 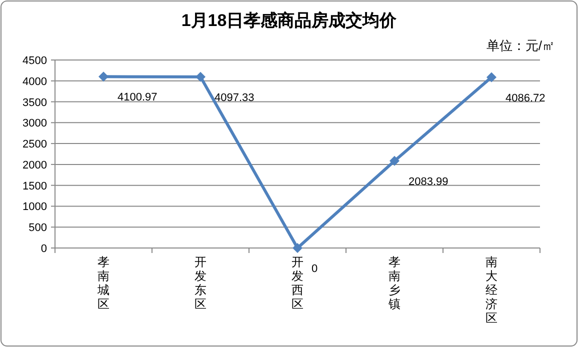 What do you see at coordinates (298, 283) in the screenshot?
I see `x-tick-label: 开发西区` at bounding box center [298, 283].